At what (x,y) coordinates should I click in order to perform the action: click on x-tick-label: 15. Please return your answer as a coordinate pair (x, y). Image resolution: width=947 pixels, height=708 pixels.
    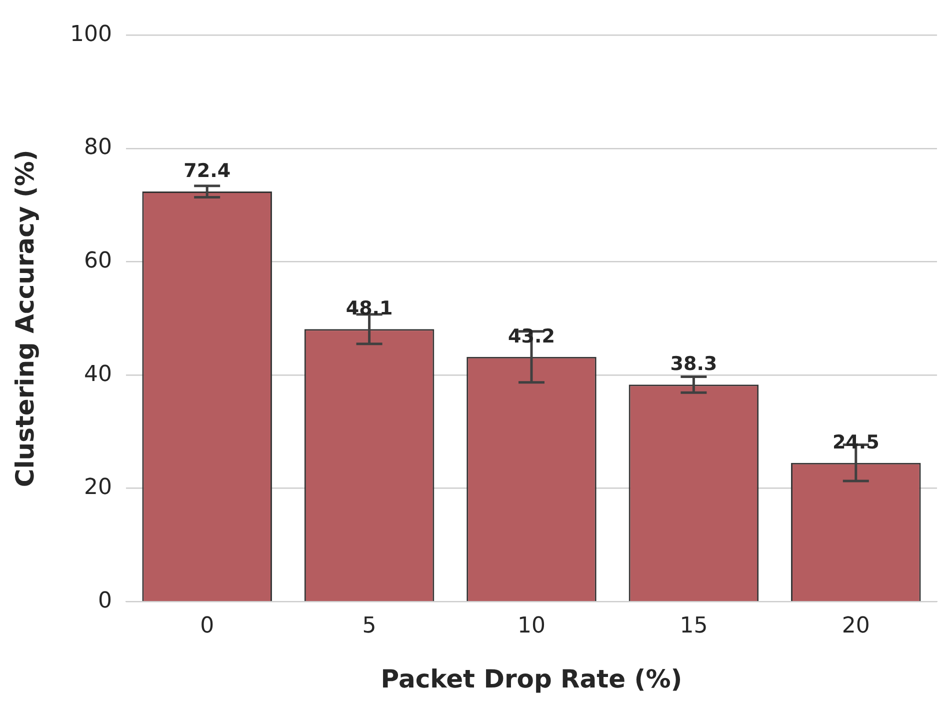
    Looking at the image, I should click on (694, 626).